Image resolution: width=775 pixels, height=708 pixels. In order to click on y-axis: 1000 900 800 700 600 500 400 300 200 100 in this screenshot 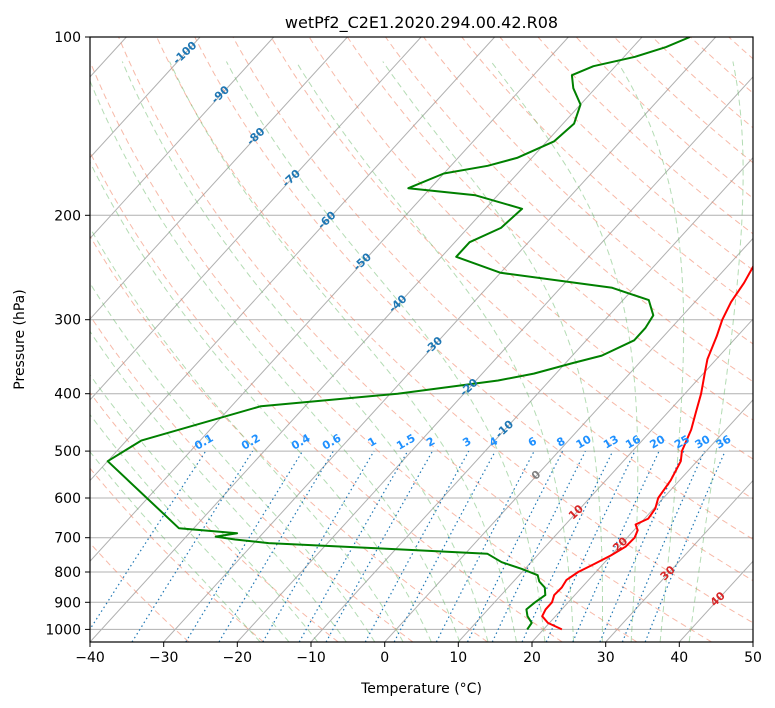, I will do `click(67, 334)`.